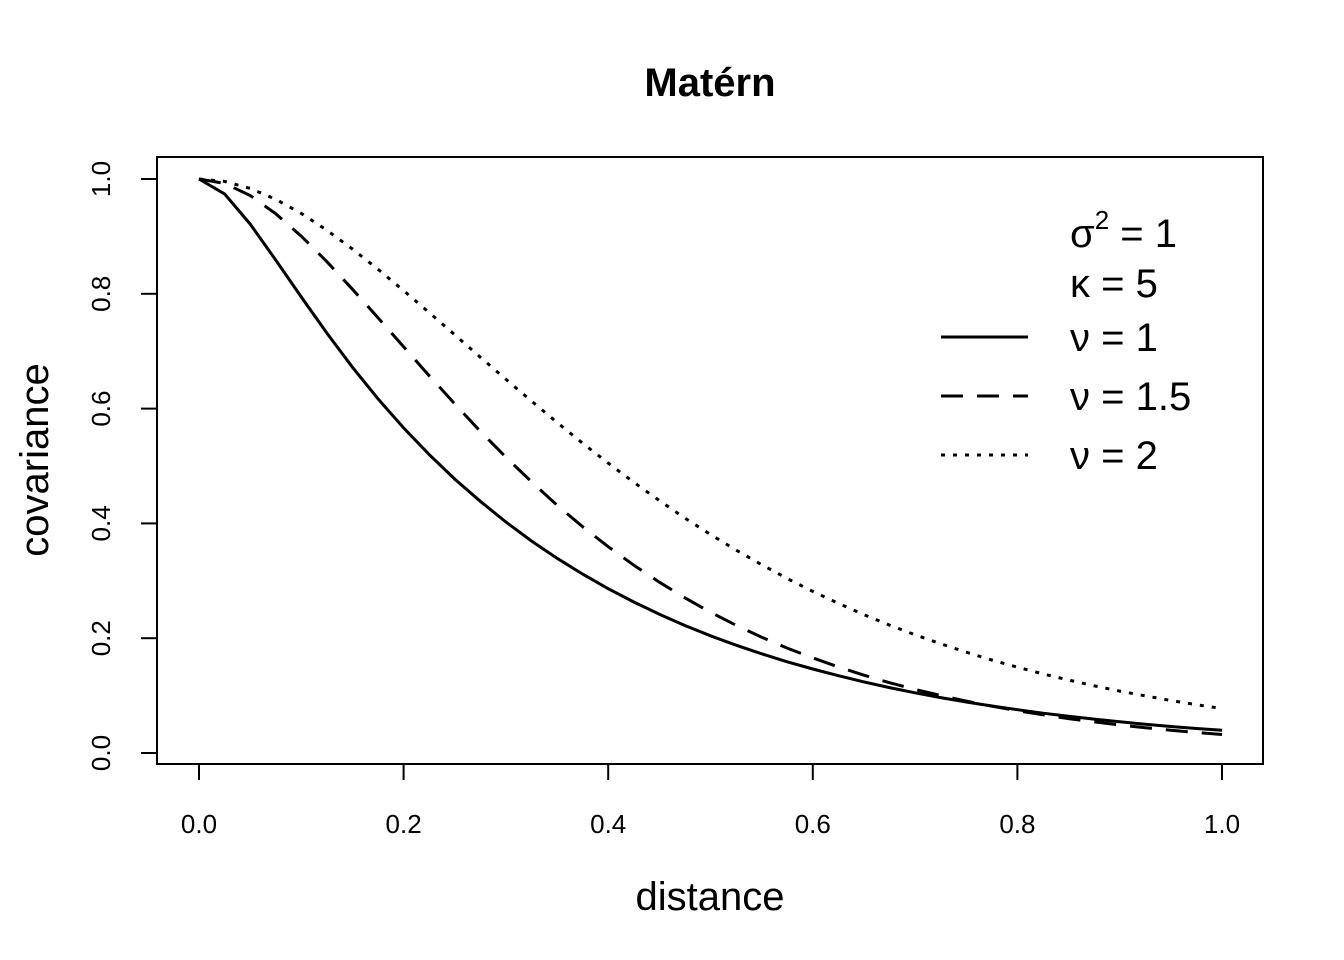  I want to click on y-tick-label: 0.2, so click(101, 638).